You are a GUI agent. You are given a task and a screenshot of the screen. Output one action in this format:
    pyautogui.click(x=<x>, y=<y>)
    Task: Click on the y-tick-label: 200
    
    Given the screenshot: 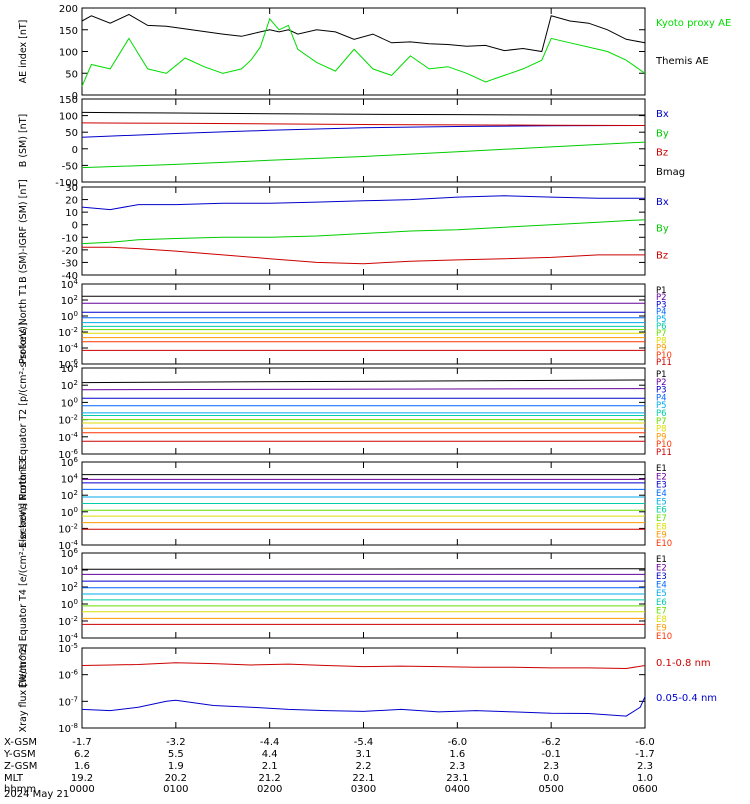 What is the action you would take?
    pyautogui.click(x=68, y=9)
    